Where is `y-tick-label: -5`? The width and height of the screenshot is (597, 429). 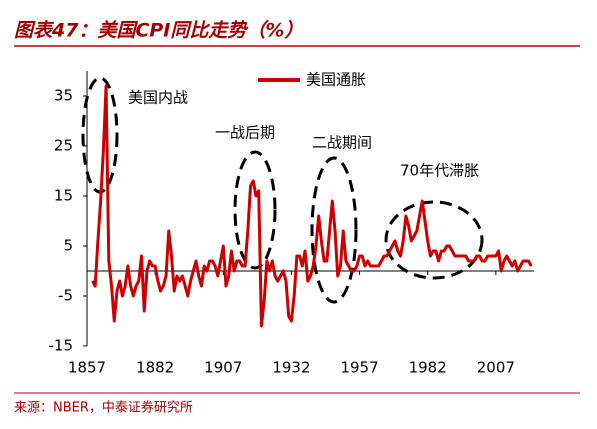
y-tick-label: -5 is located at coordinates (65, 296).